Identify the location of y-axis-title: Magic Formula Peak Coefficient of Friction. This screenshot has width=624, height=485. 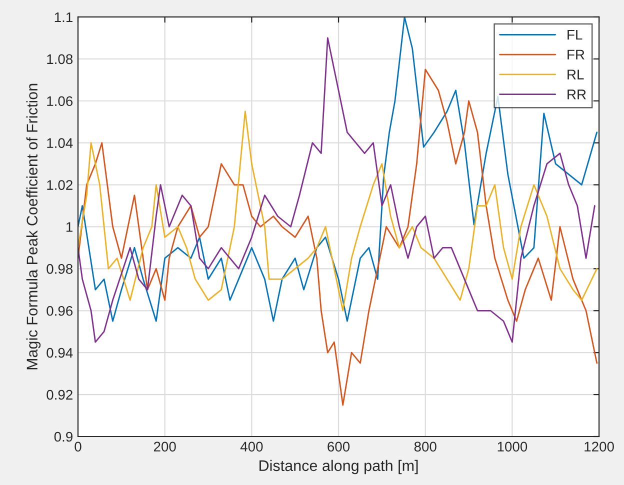
(33, 227).